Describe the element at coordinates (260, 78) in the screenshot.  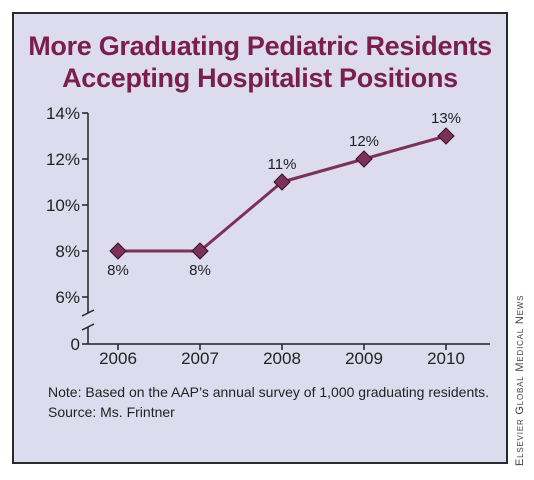
I see `title-line-2: Accepting Hospitalist Positions` at that location.